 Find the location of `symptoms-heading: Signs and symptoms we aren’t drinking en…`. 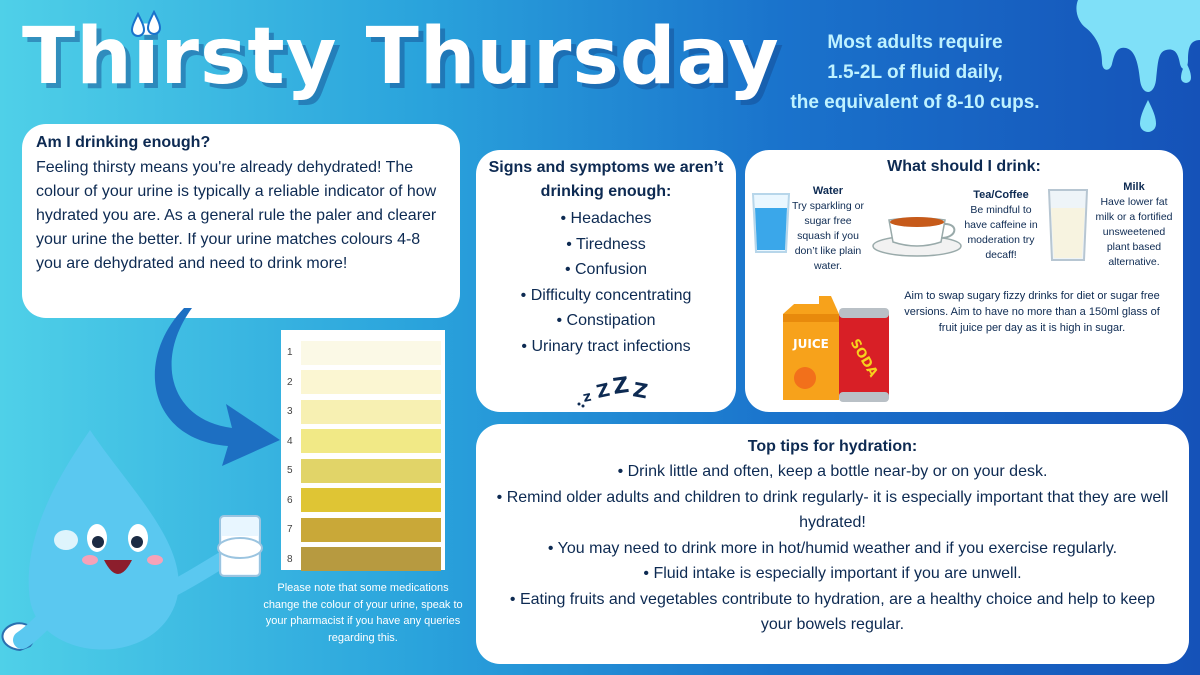

symptoms-heading: Signs and symptoms we aren’t drinking en… is located at coordinates (606, 179).